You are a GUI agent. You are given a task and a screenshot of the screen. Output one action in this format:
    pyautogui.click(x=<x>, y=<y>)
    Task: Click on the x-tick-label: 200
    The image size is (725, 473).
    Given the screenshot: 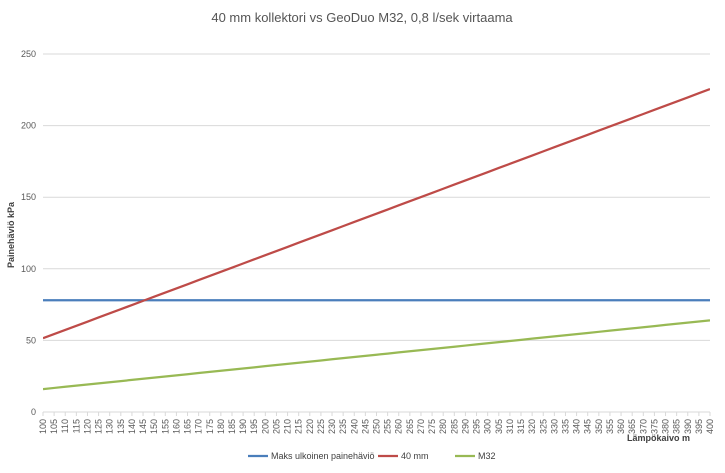 What is the action you would take?
    pyautogui.click(x=265, y=426)
    